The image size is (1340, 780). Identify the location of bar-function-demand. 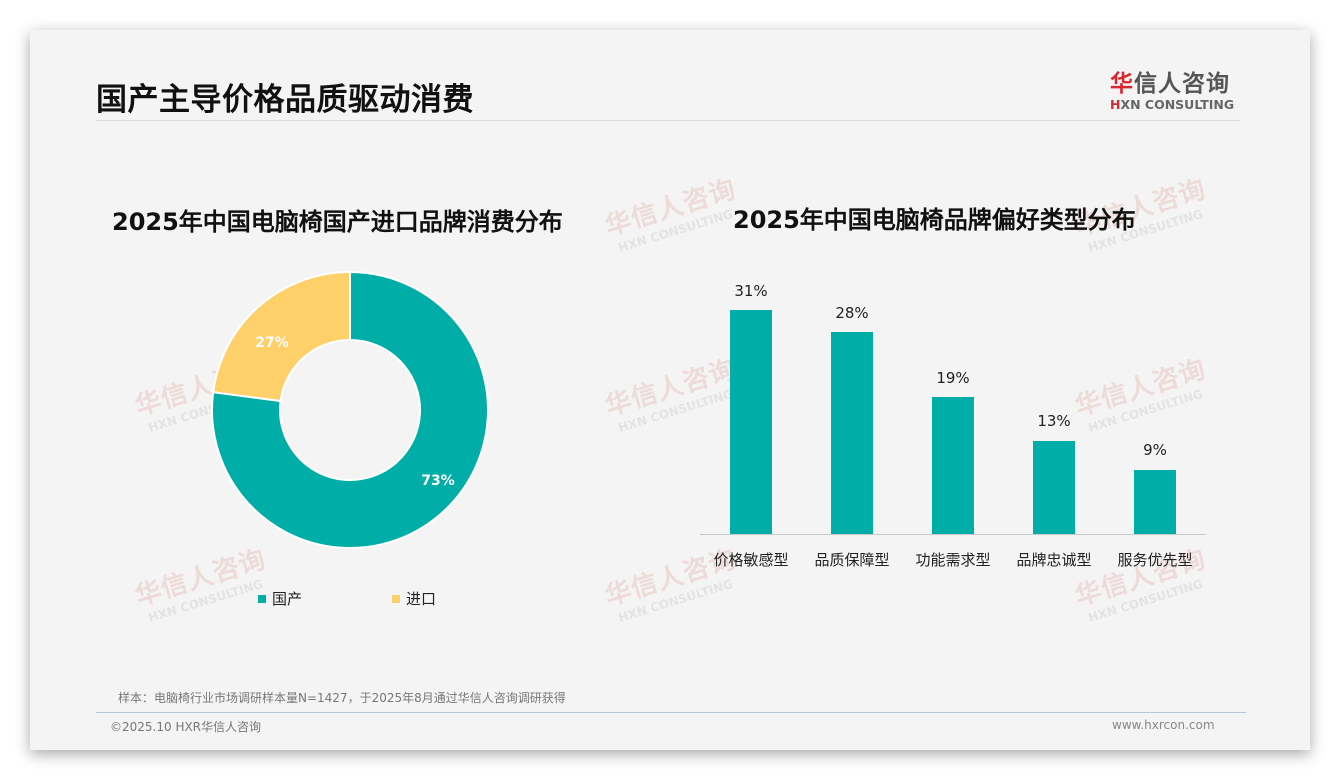
(953, 465).